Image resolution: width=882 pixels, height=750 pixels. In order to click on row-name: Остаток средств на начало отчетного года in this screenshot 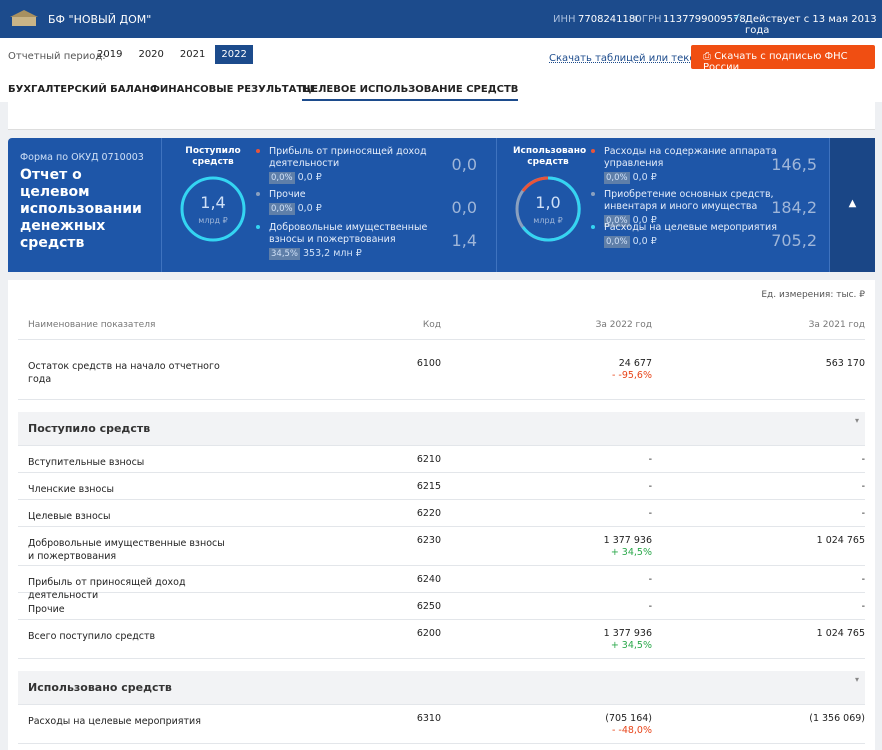, I will do `click(124, 373)`.